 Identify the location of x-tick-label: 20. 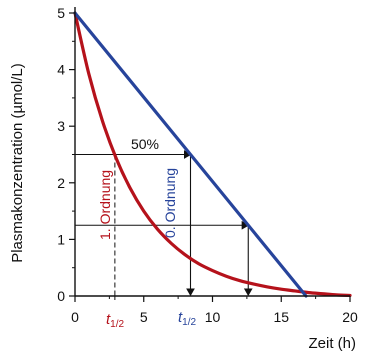
(350, 317).